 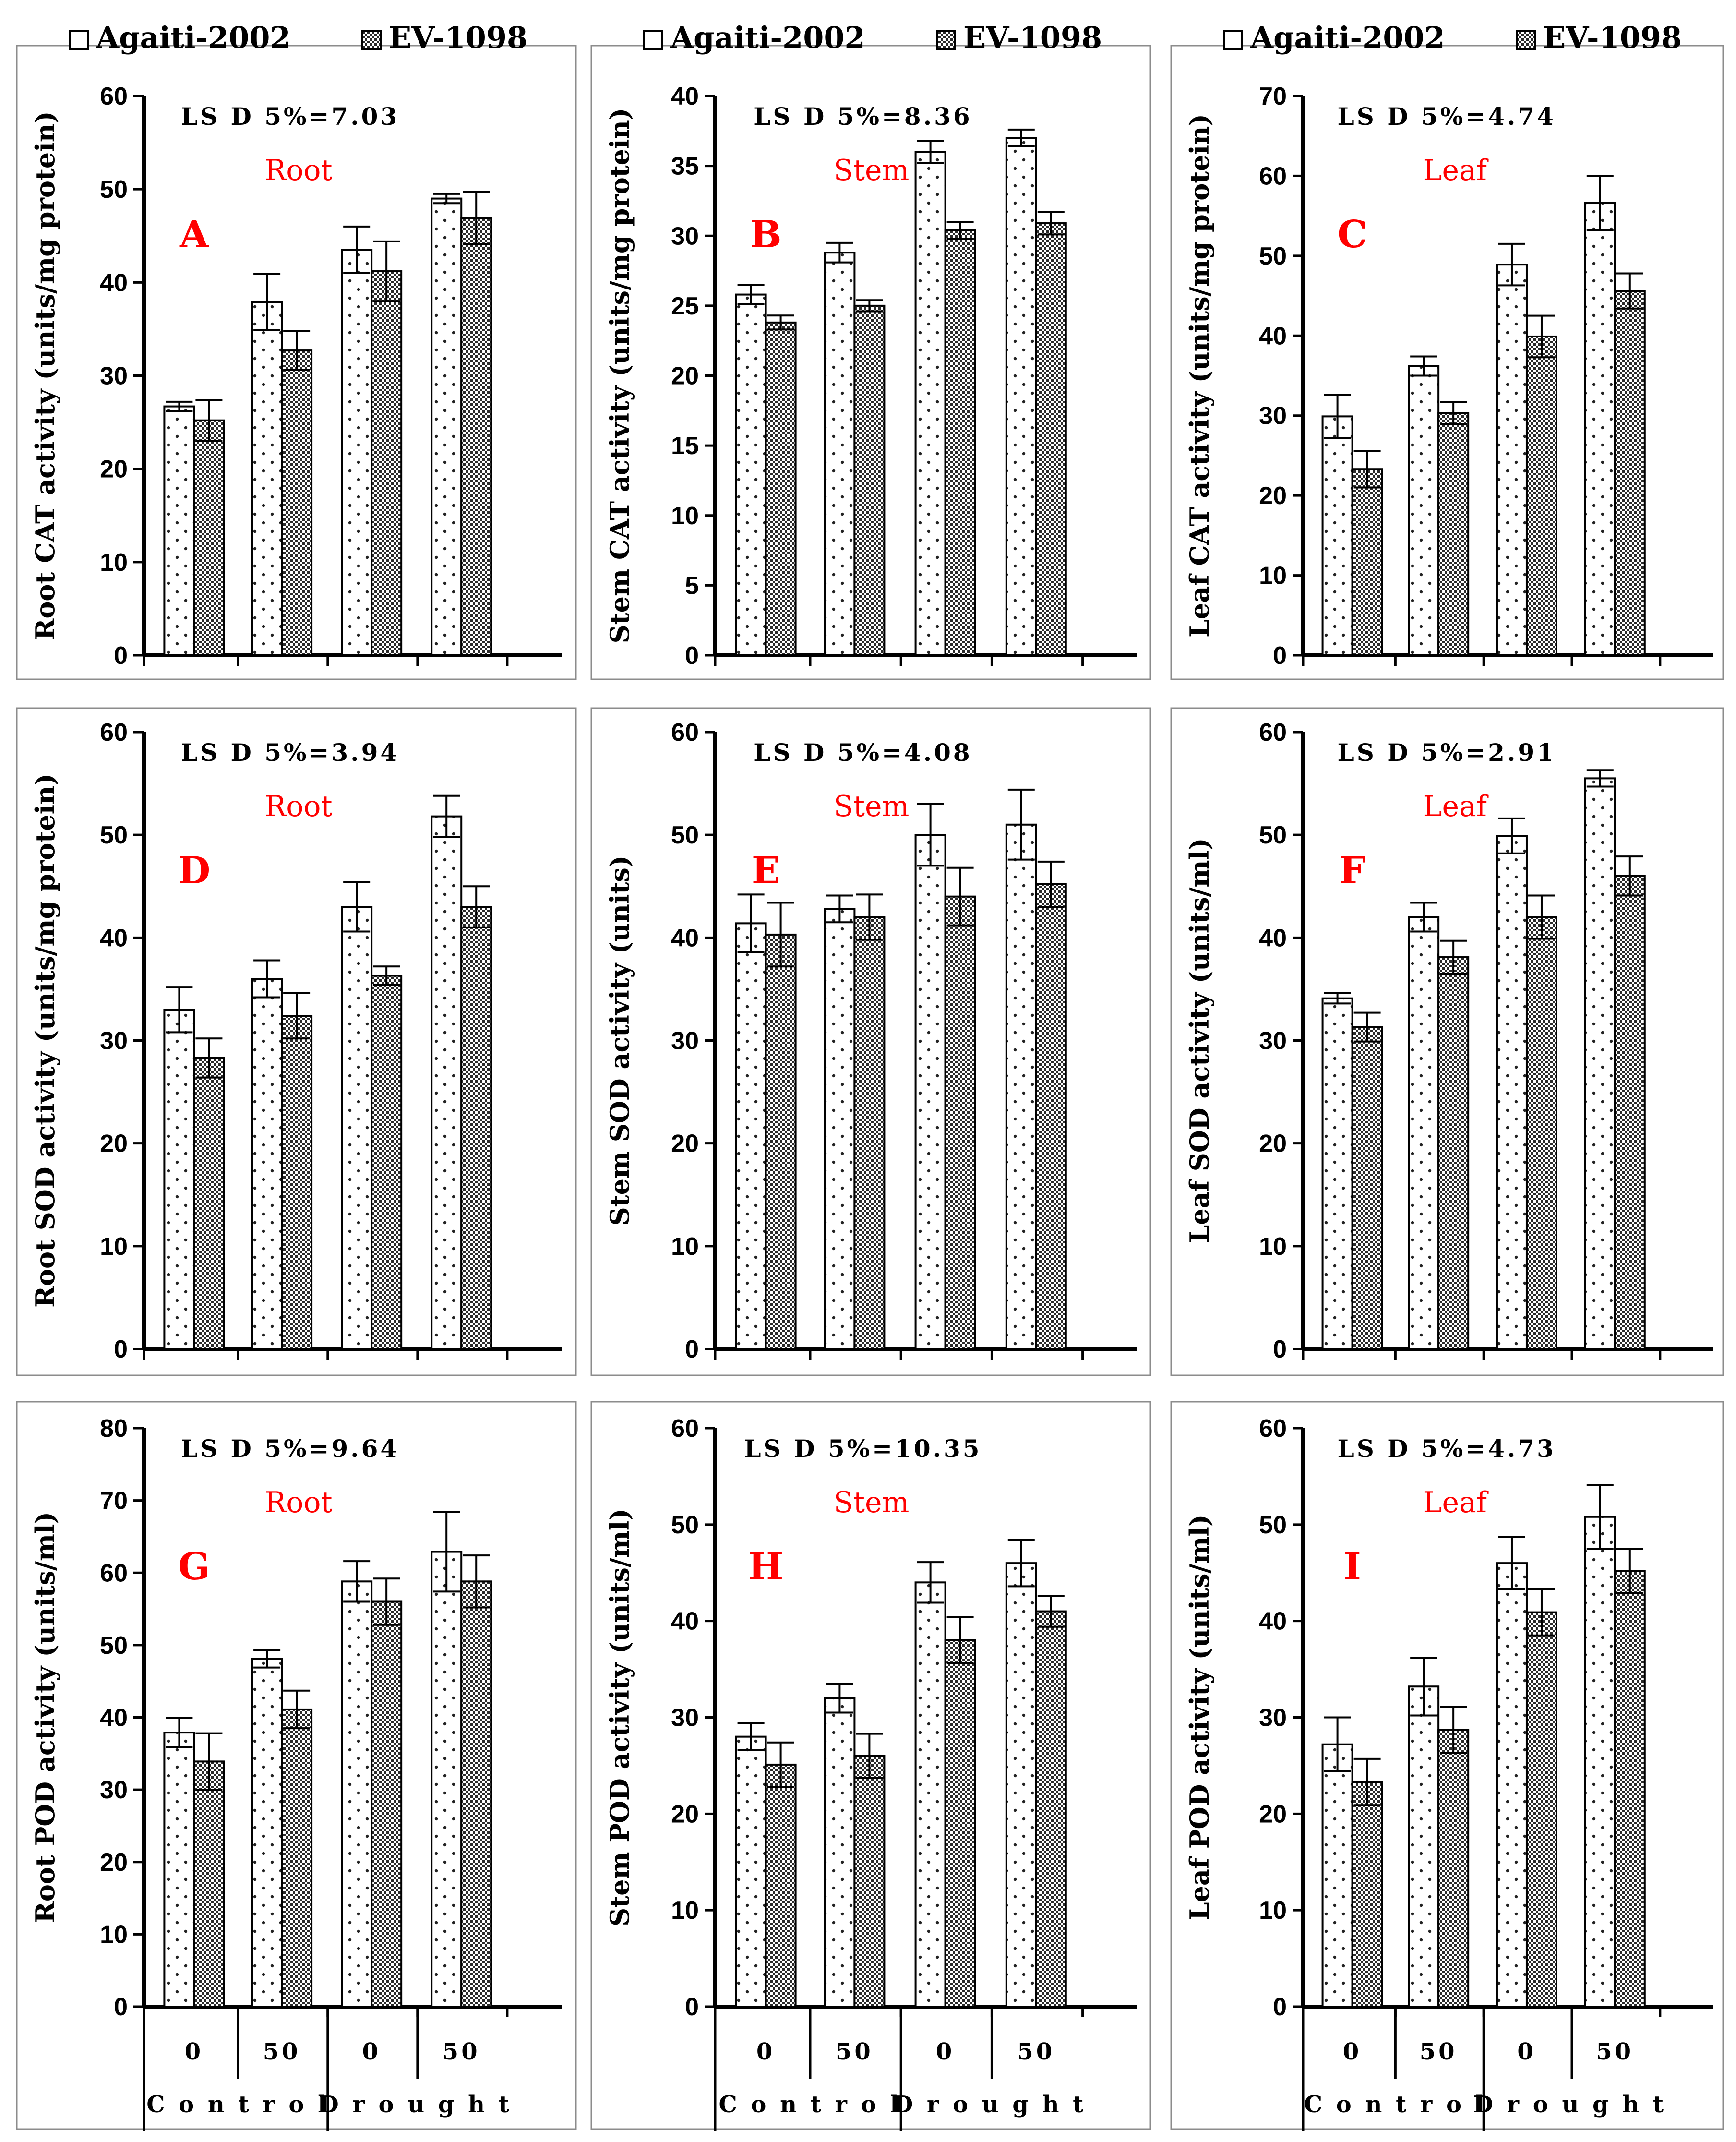 I want to click on x-level-label: 0, so click(x=371, y=2051).